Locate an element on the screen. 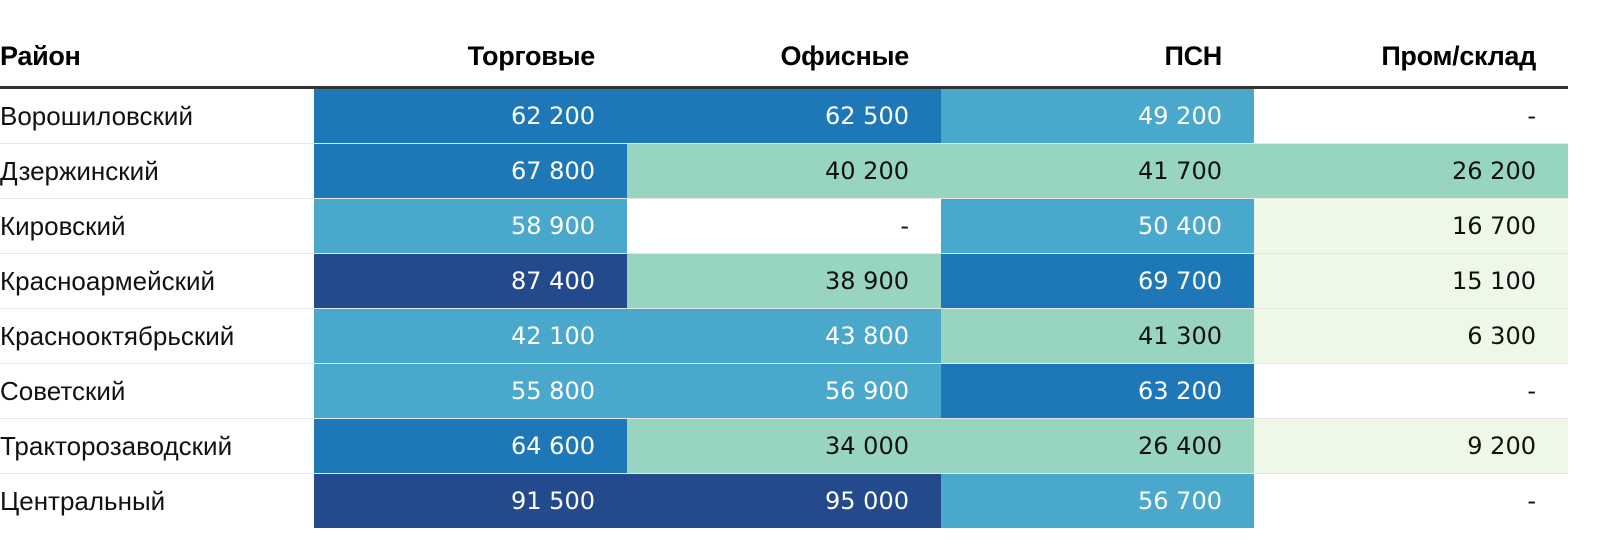 The image size is (1600, 554). district-name-cell: Дзержинский is located at coordinates (157, 171).